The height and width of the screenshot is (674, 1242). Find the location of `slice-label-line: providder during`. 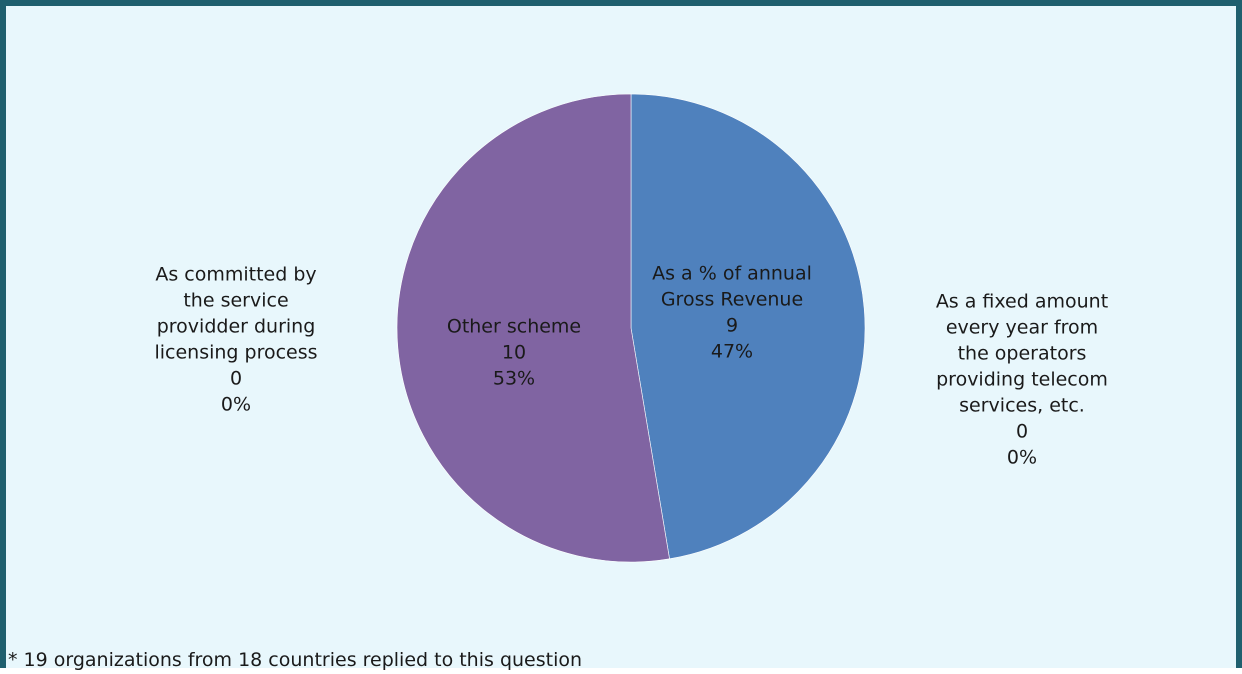

slice-label-line: providder during is located at coordinates (236, 327).